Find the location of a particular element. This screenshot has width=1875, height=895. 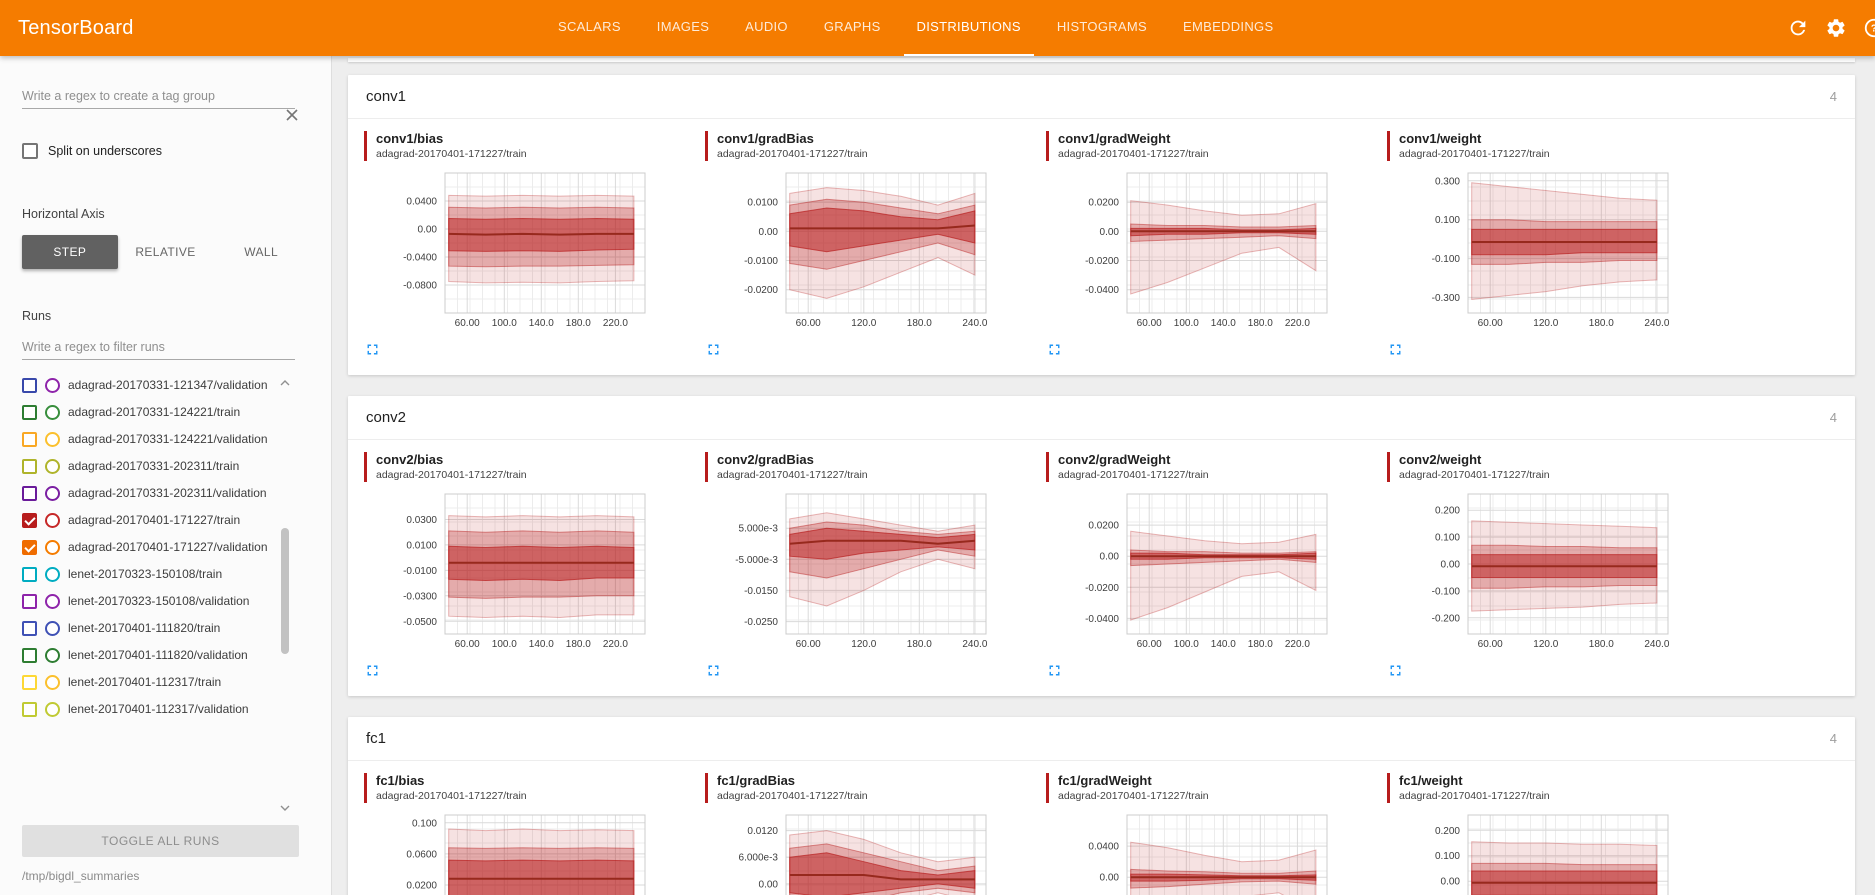

svg-text: 0.100 is located at coordinates (1447, 856).